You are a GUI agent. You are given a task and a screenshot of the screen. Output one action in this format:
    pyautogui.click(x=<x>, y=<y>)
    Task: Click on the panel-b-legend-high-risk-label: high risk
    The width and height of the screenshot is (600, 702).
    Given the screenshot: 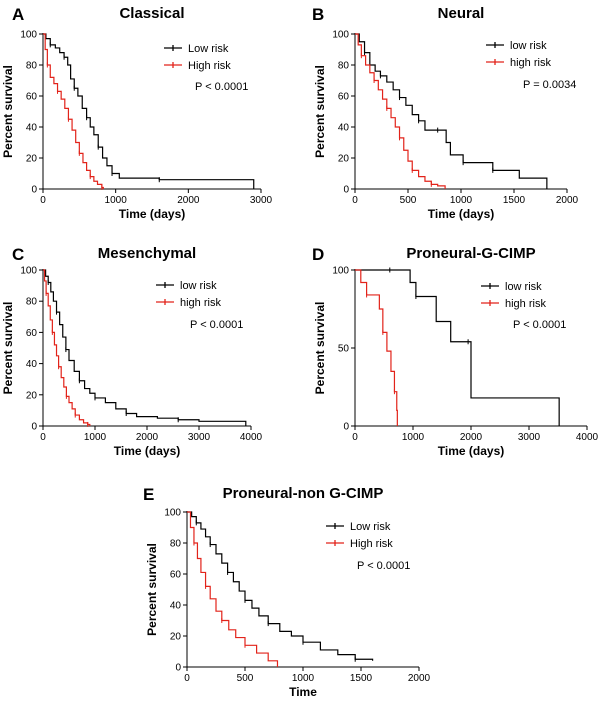 What is the action you would take?
    pyautogui.click(x=530, y=63)
    